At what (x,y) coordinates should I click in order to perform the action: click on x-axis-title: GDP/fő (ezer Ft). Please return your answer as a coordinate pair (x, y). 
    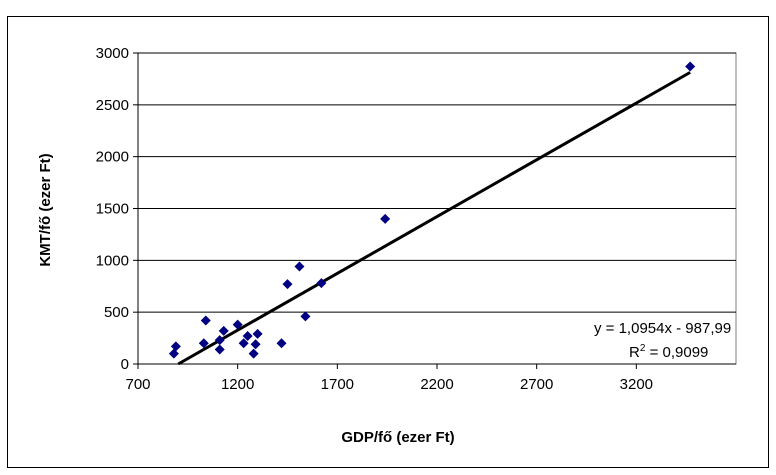
    Looking at the image, I should click on (397, 437).